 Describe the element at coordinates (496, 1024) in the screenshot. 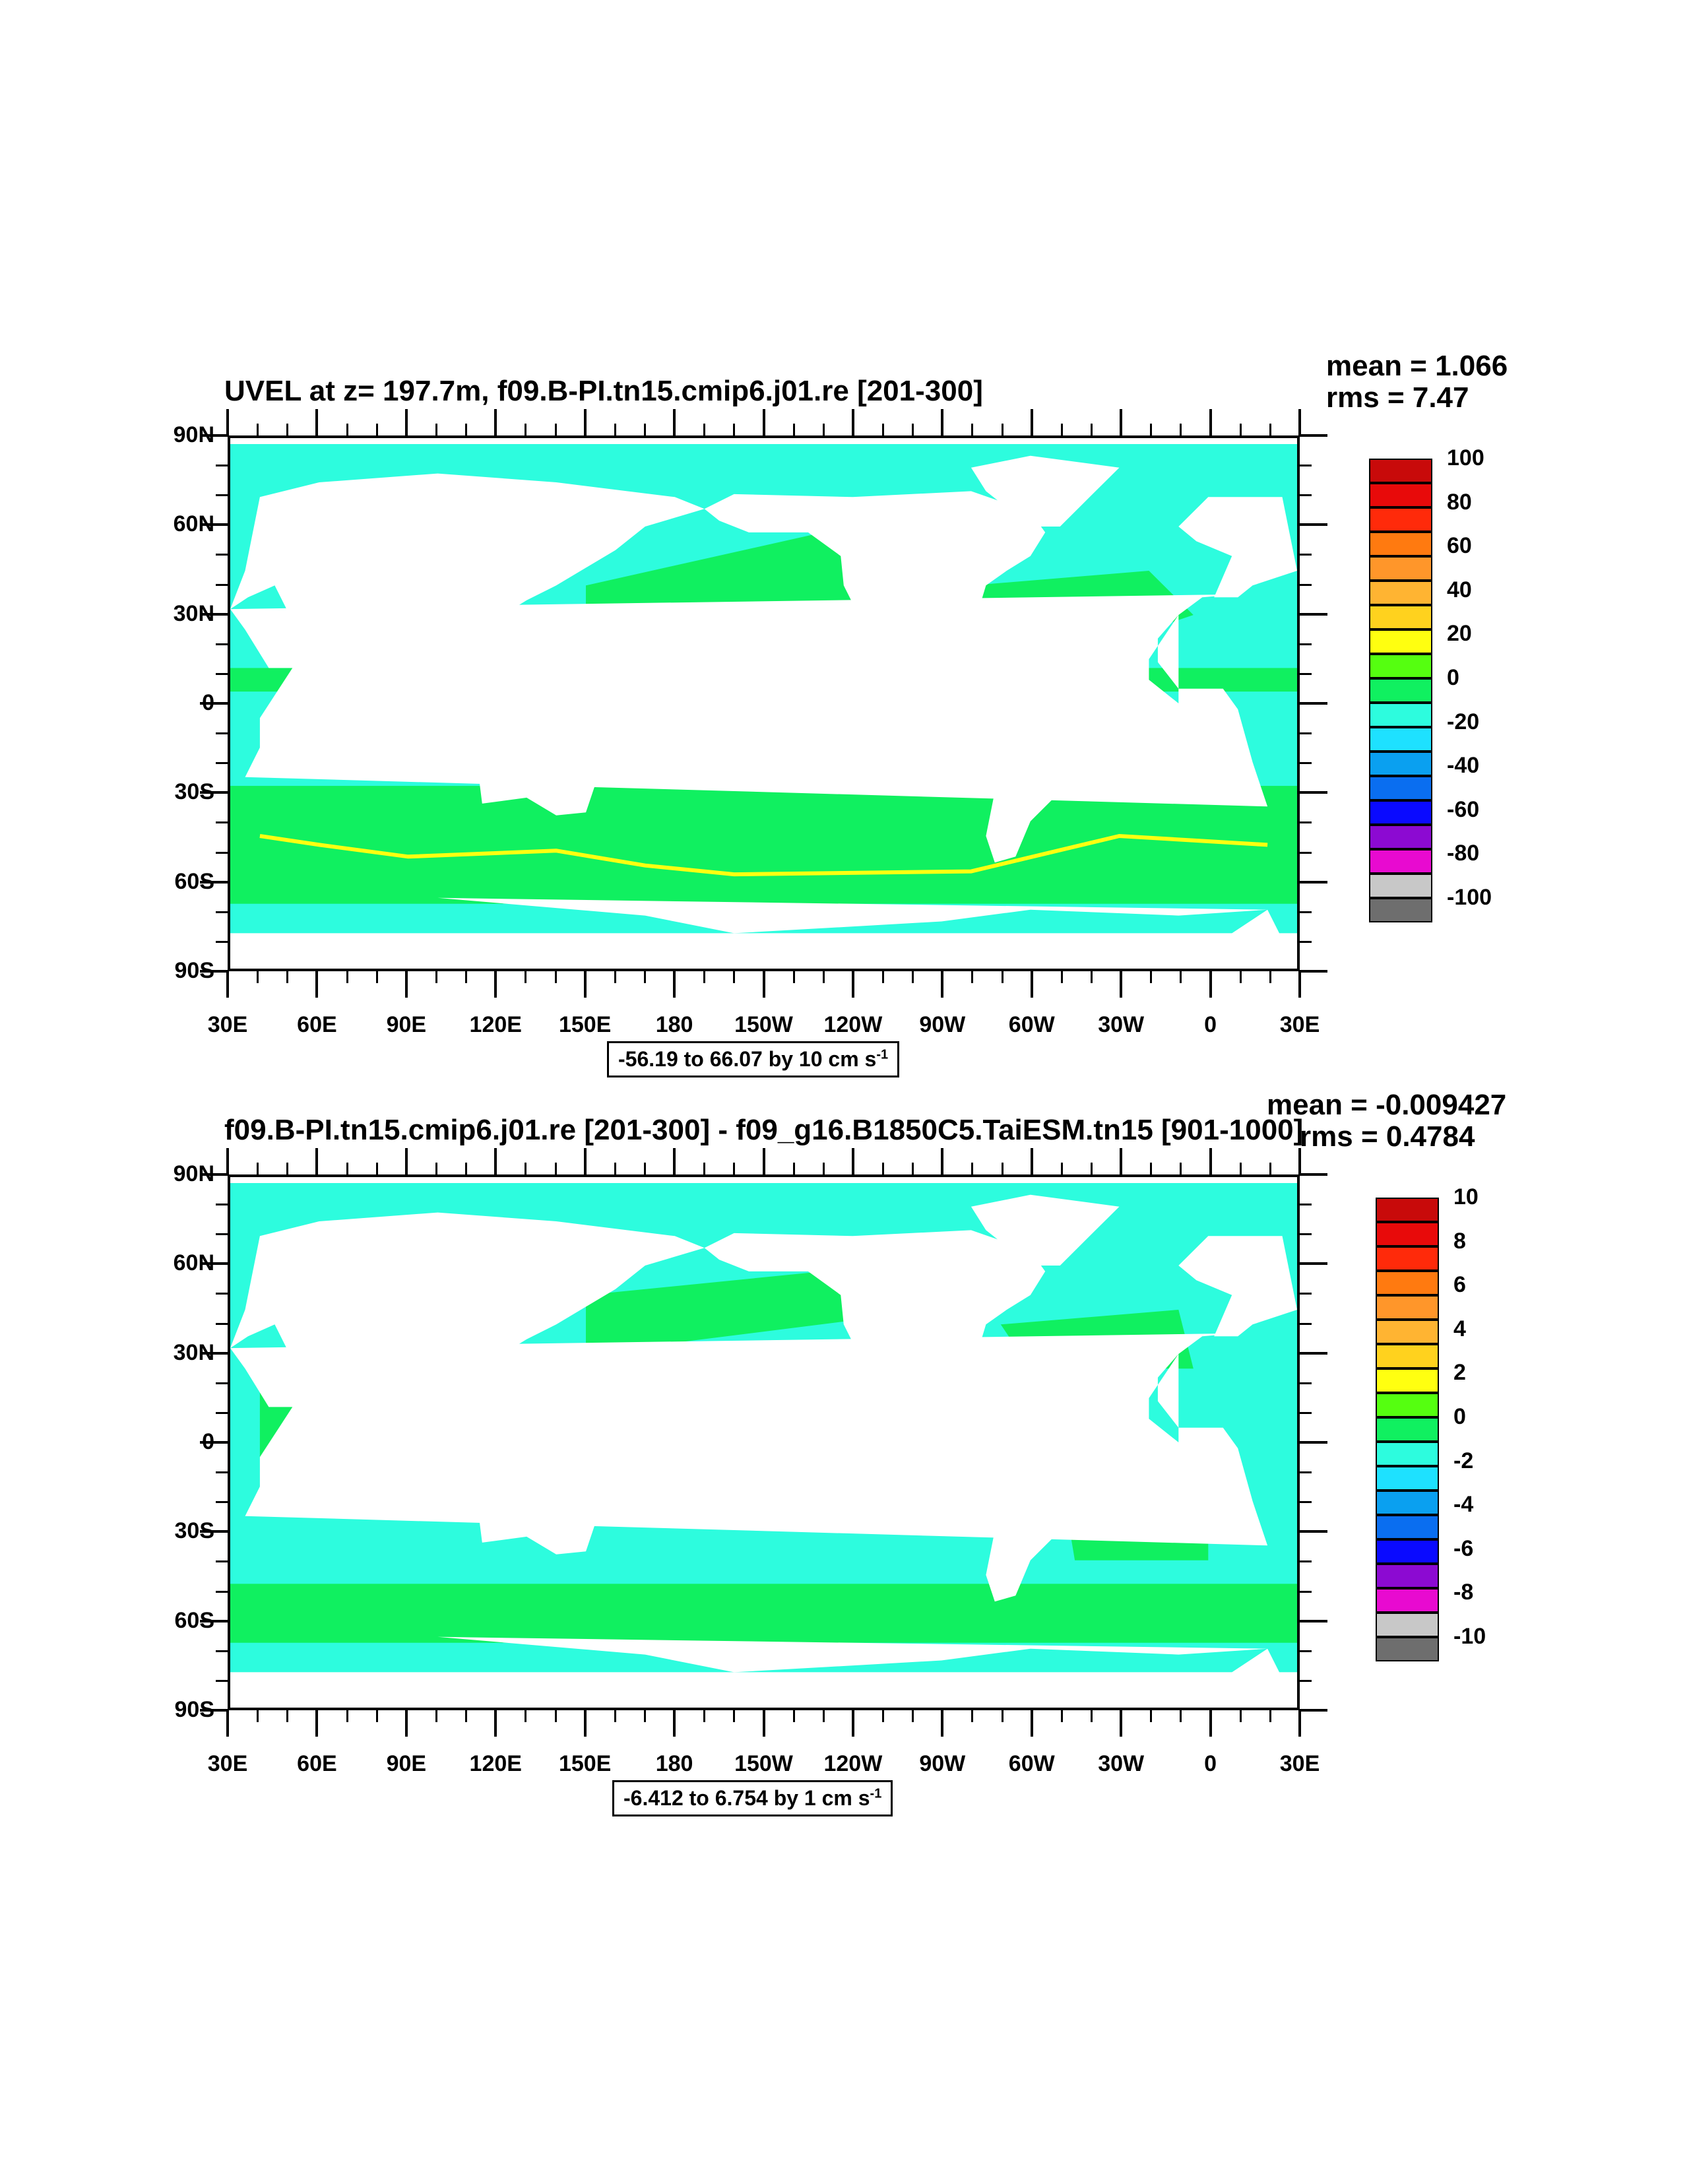

I see `lon-tick-label: 120E` at that location.